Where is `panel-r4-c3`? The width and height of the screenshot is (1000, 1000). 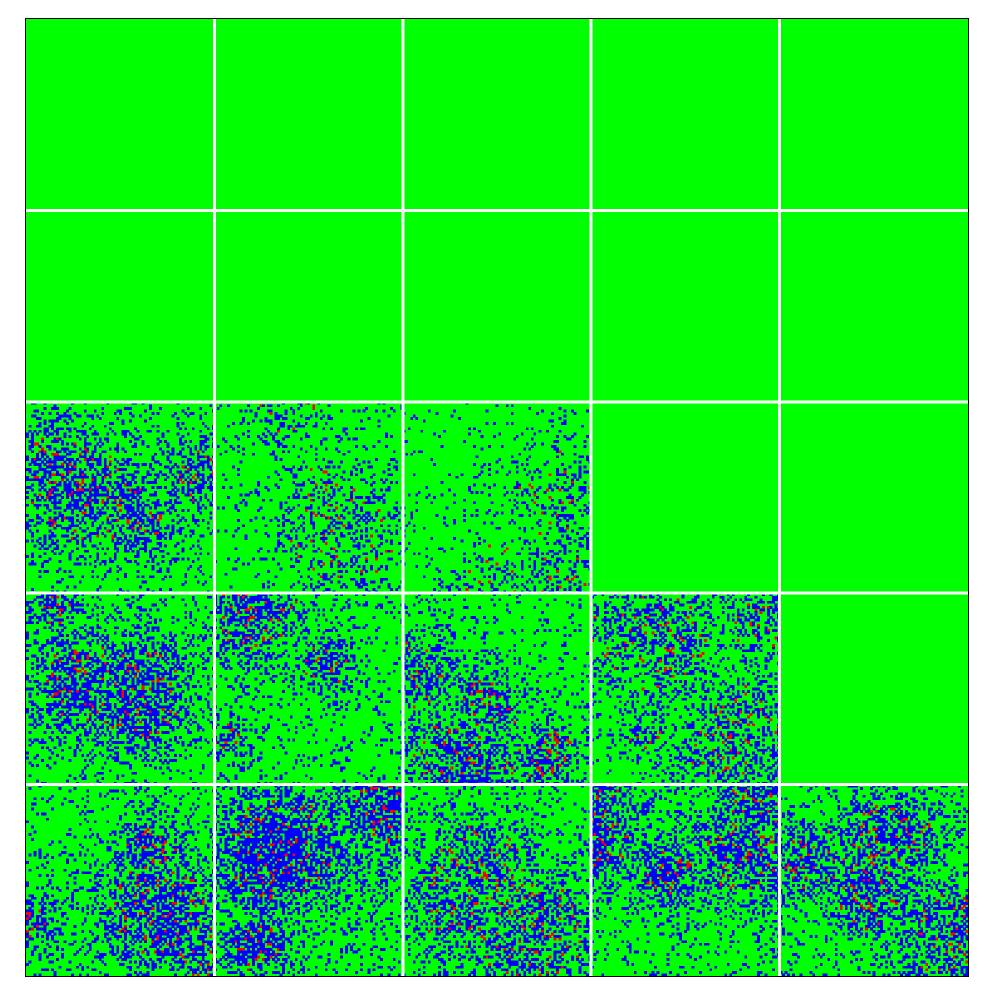
panel-r4-c3 is located at coordinates (497, 689).